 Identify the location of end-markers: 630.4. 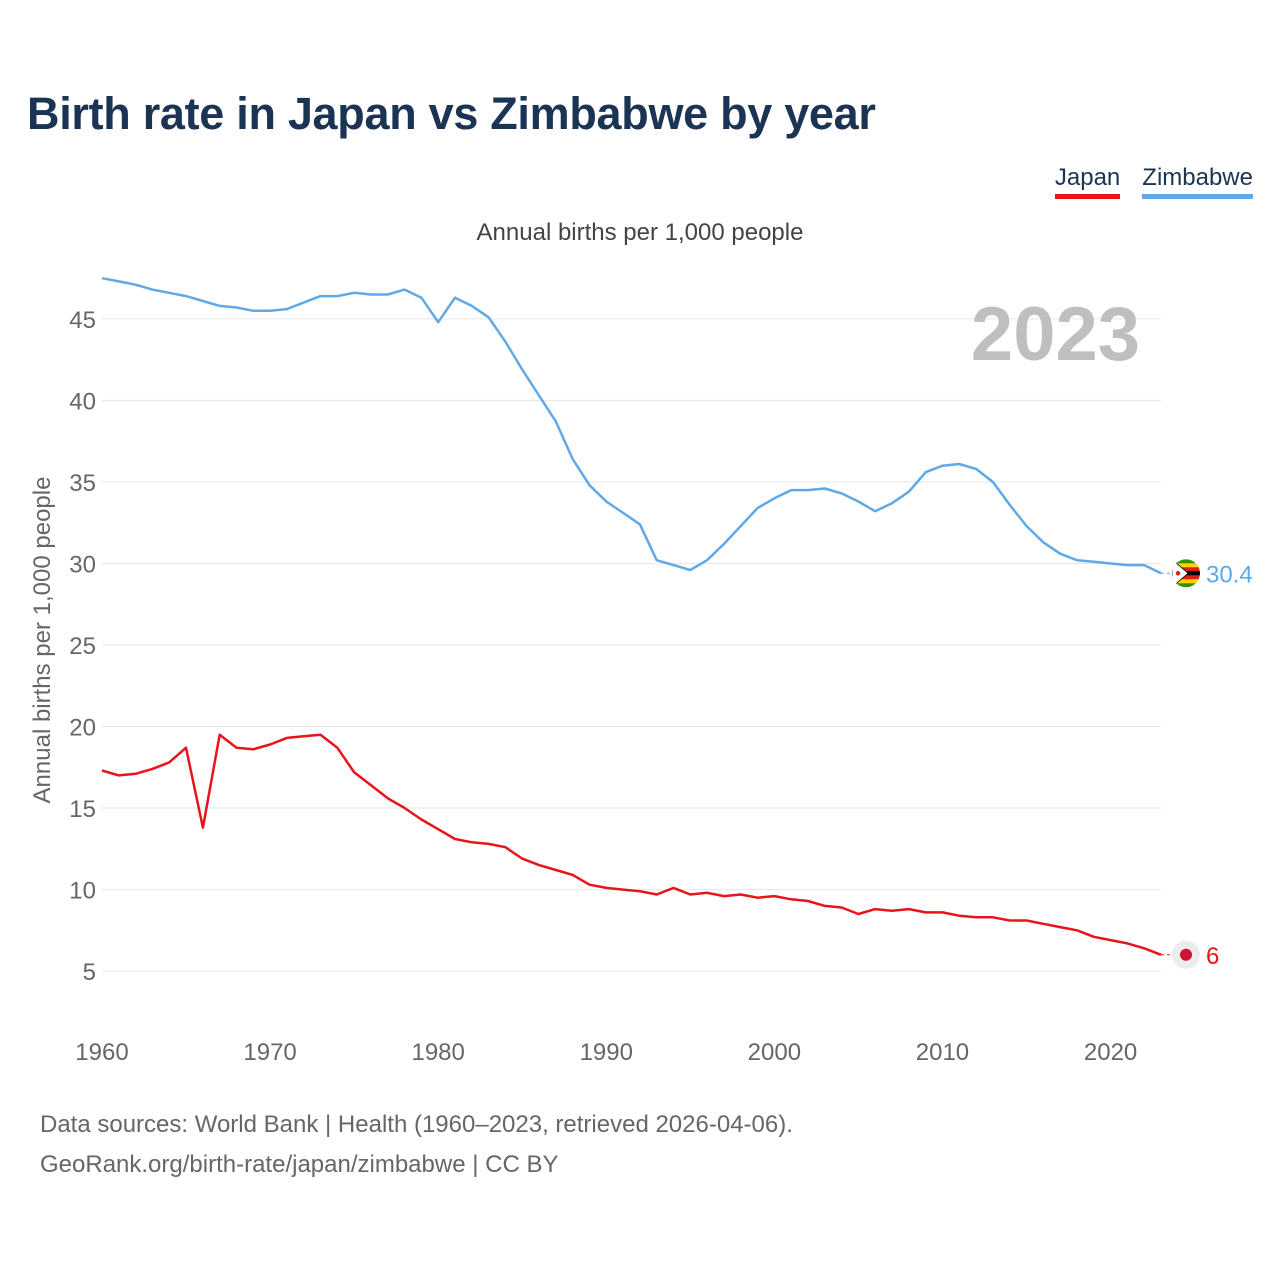
(1207, 764).